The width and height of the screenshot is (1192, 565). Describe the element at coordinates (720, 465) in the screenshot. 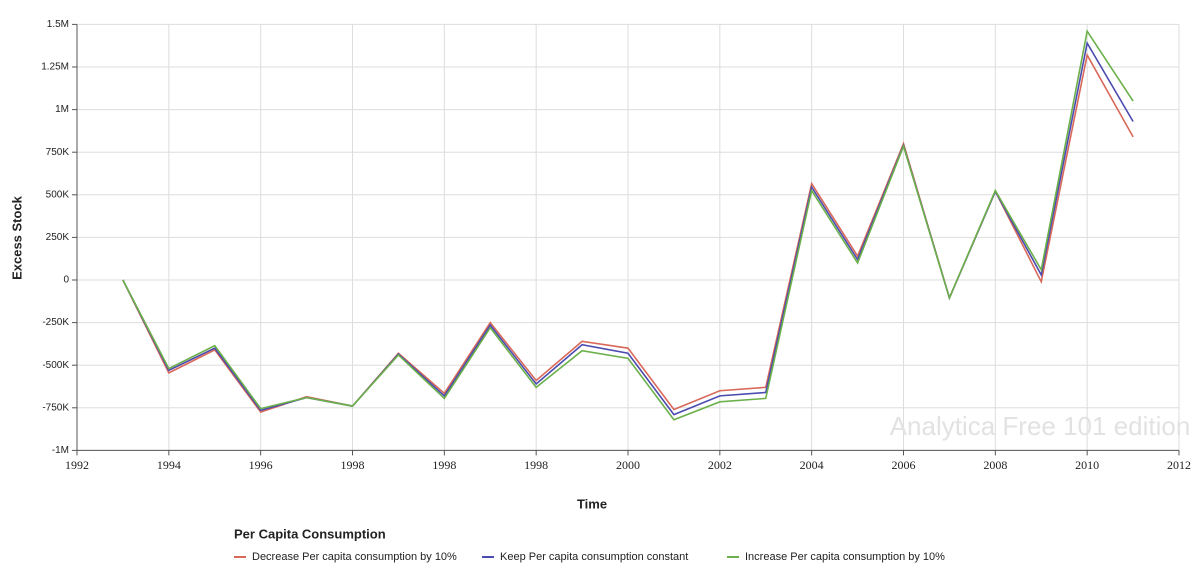

I see `x-tick-label: 2002` at that location.